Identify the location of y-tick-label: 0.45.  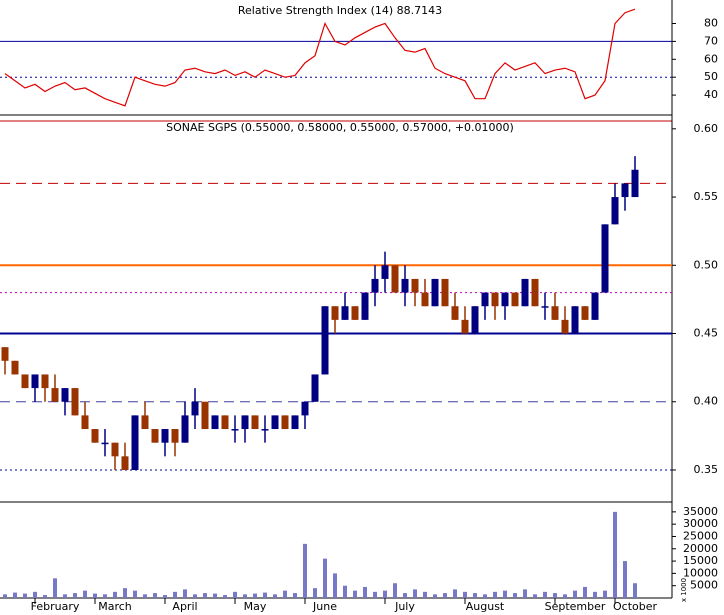
(706, 333).